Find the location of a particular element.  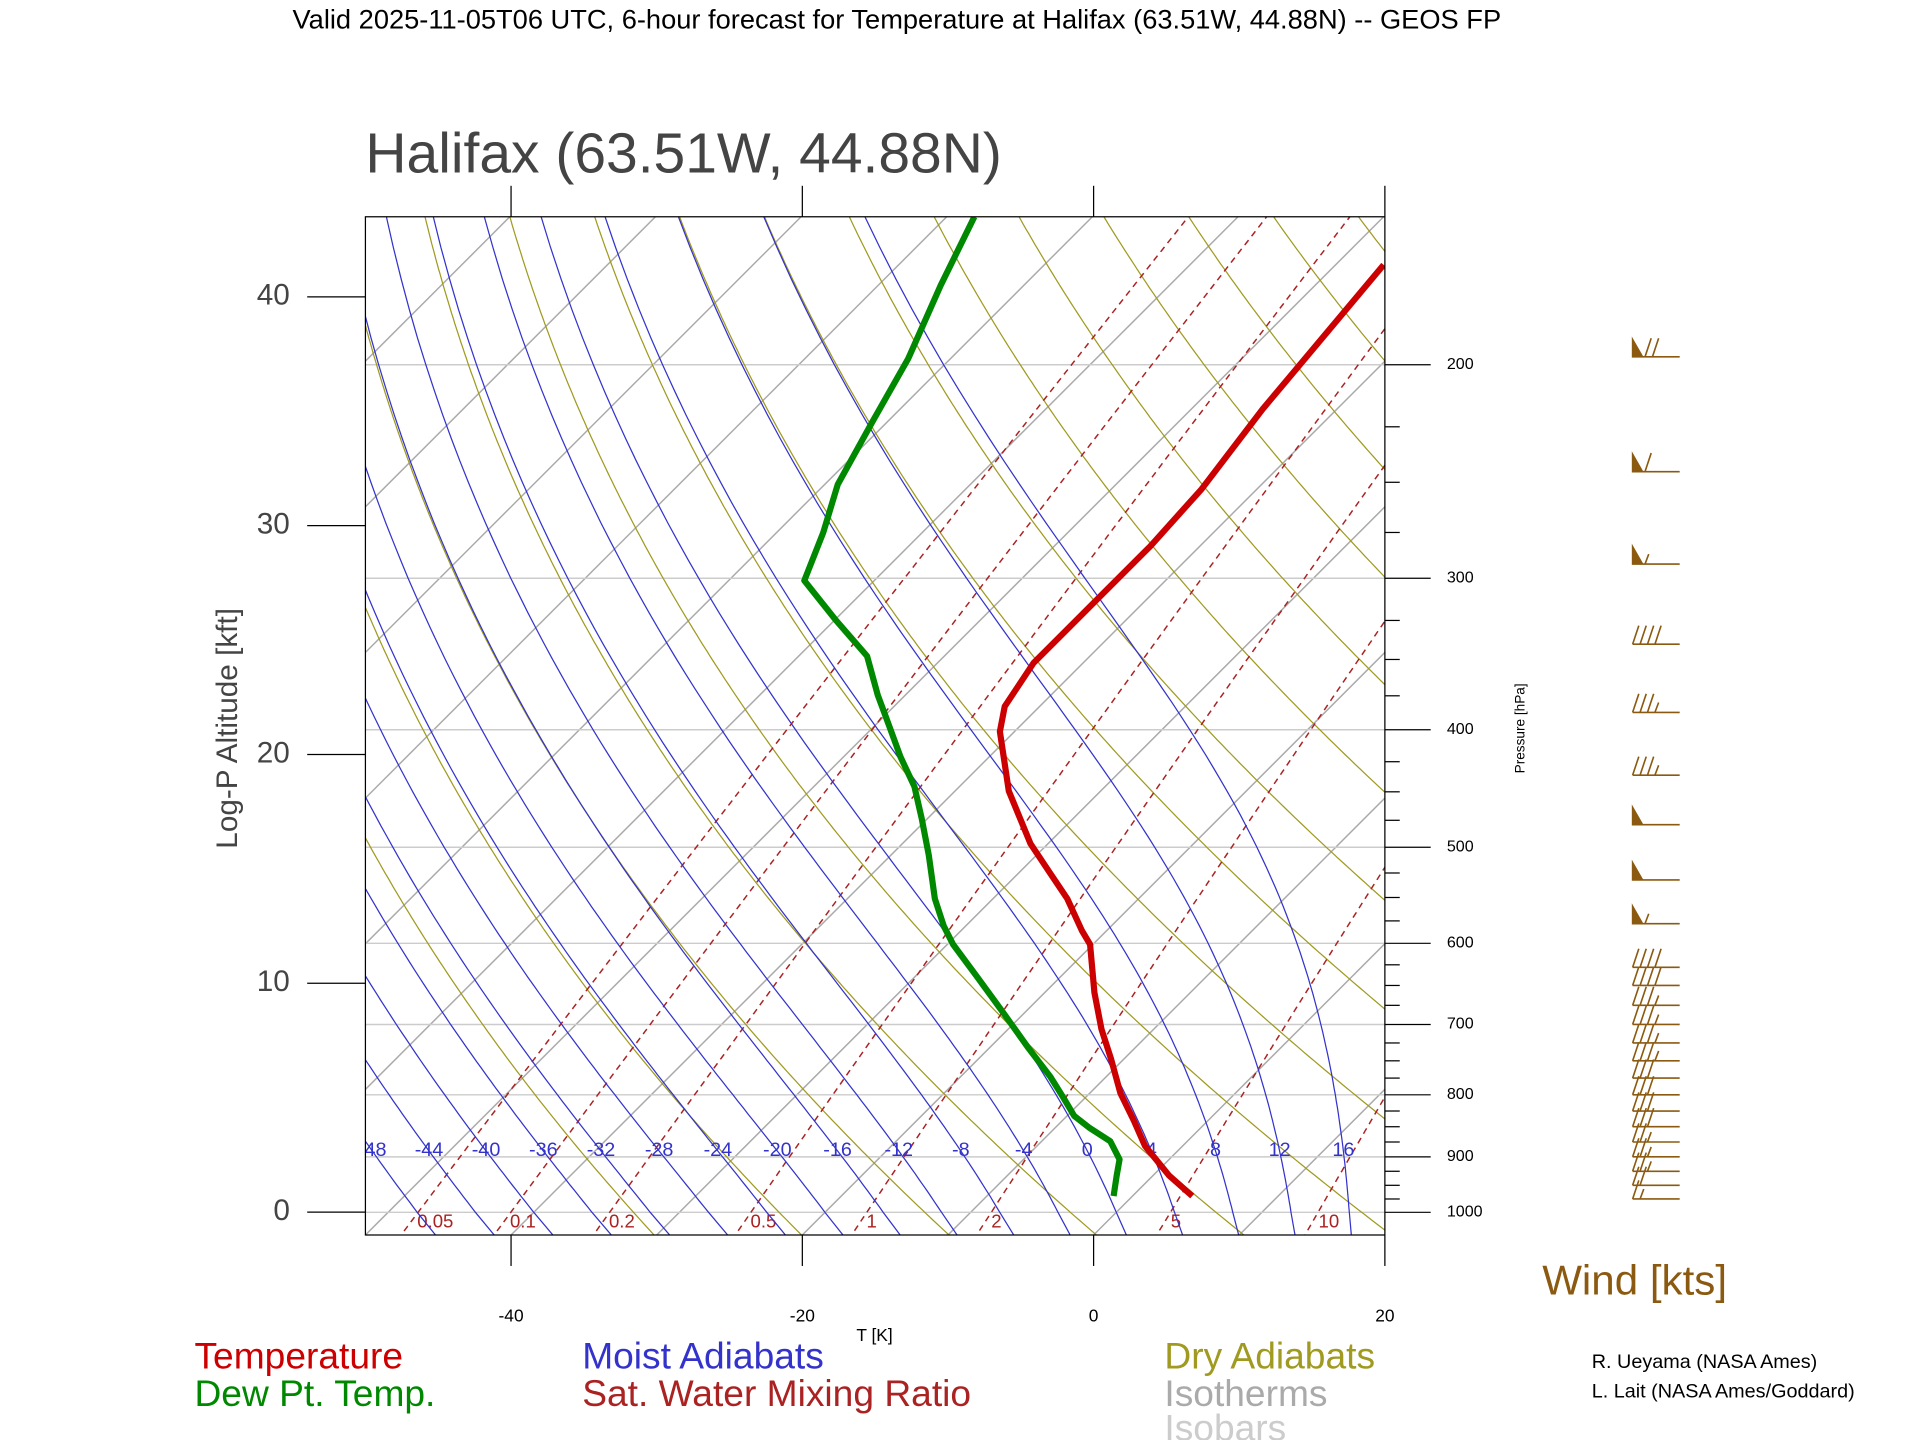

legend-entry: Isobars is located at coordinates (1225, 1423).